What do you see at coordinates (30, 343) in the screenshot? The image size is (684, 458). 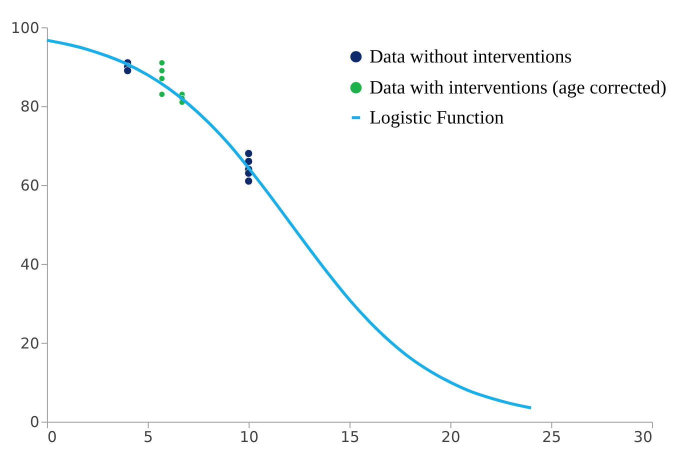 I see `y-tick-label: 20` at bounding box center [30, 343].